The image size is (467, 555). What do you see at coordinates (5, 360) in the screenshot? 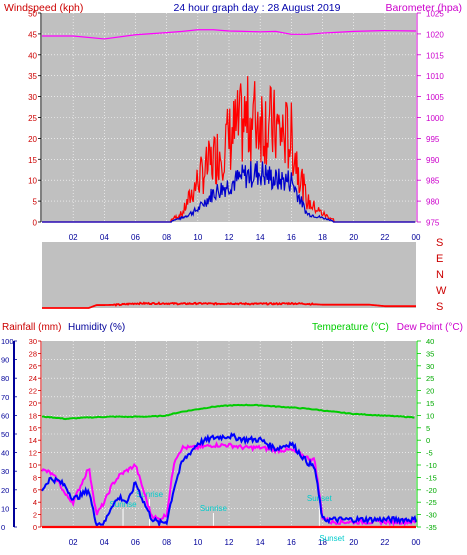
I see `humidity-tick-label: 90` at bounding box center [5, 360].